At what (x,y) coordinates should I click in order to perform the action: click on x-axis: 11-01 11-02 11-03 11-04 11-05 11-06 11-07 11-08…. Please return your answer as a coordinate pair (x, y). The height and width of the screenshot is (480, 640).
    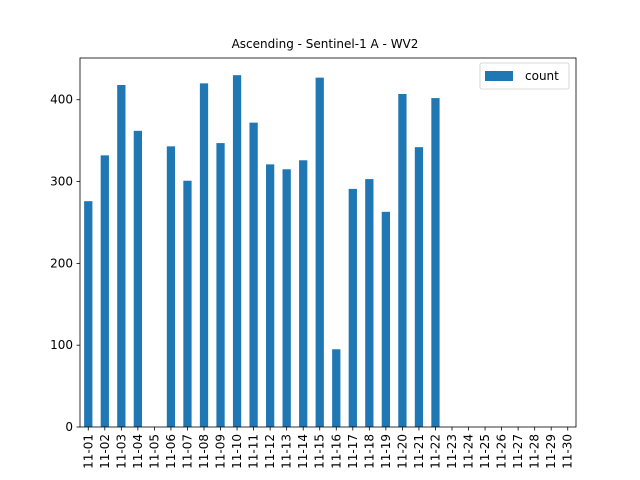
    Looking at the image, I should click on (328, 448).